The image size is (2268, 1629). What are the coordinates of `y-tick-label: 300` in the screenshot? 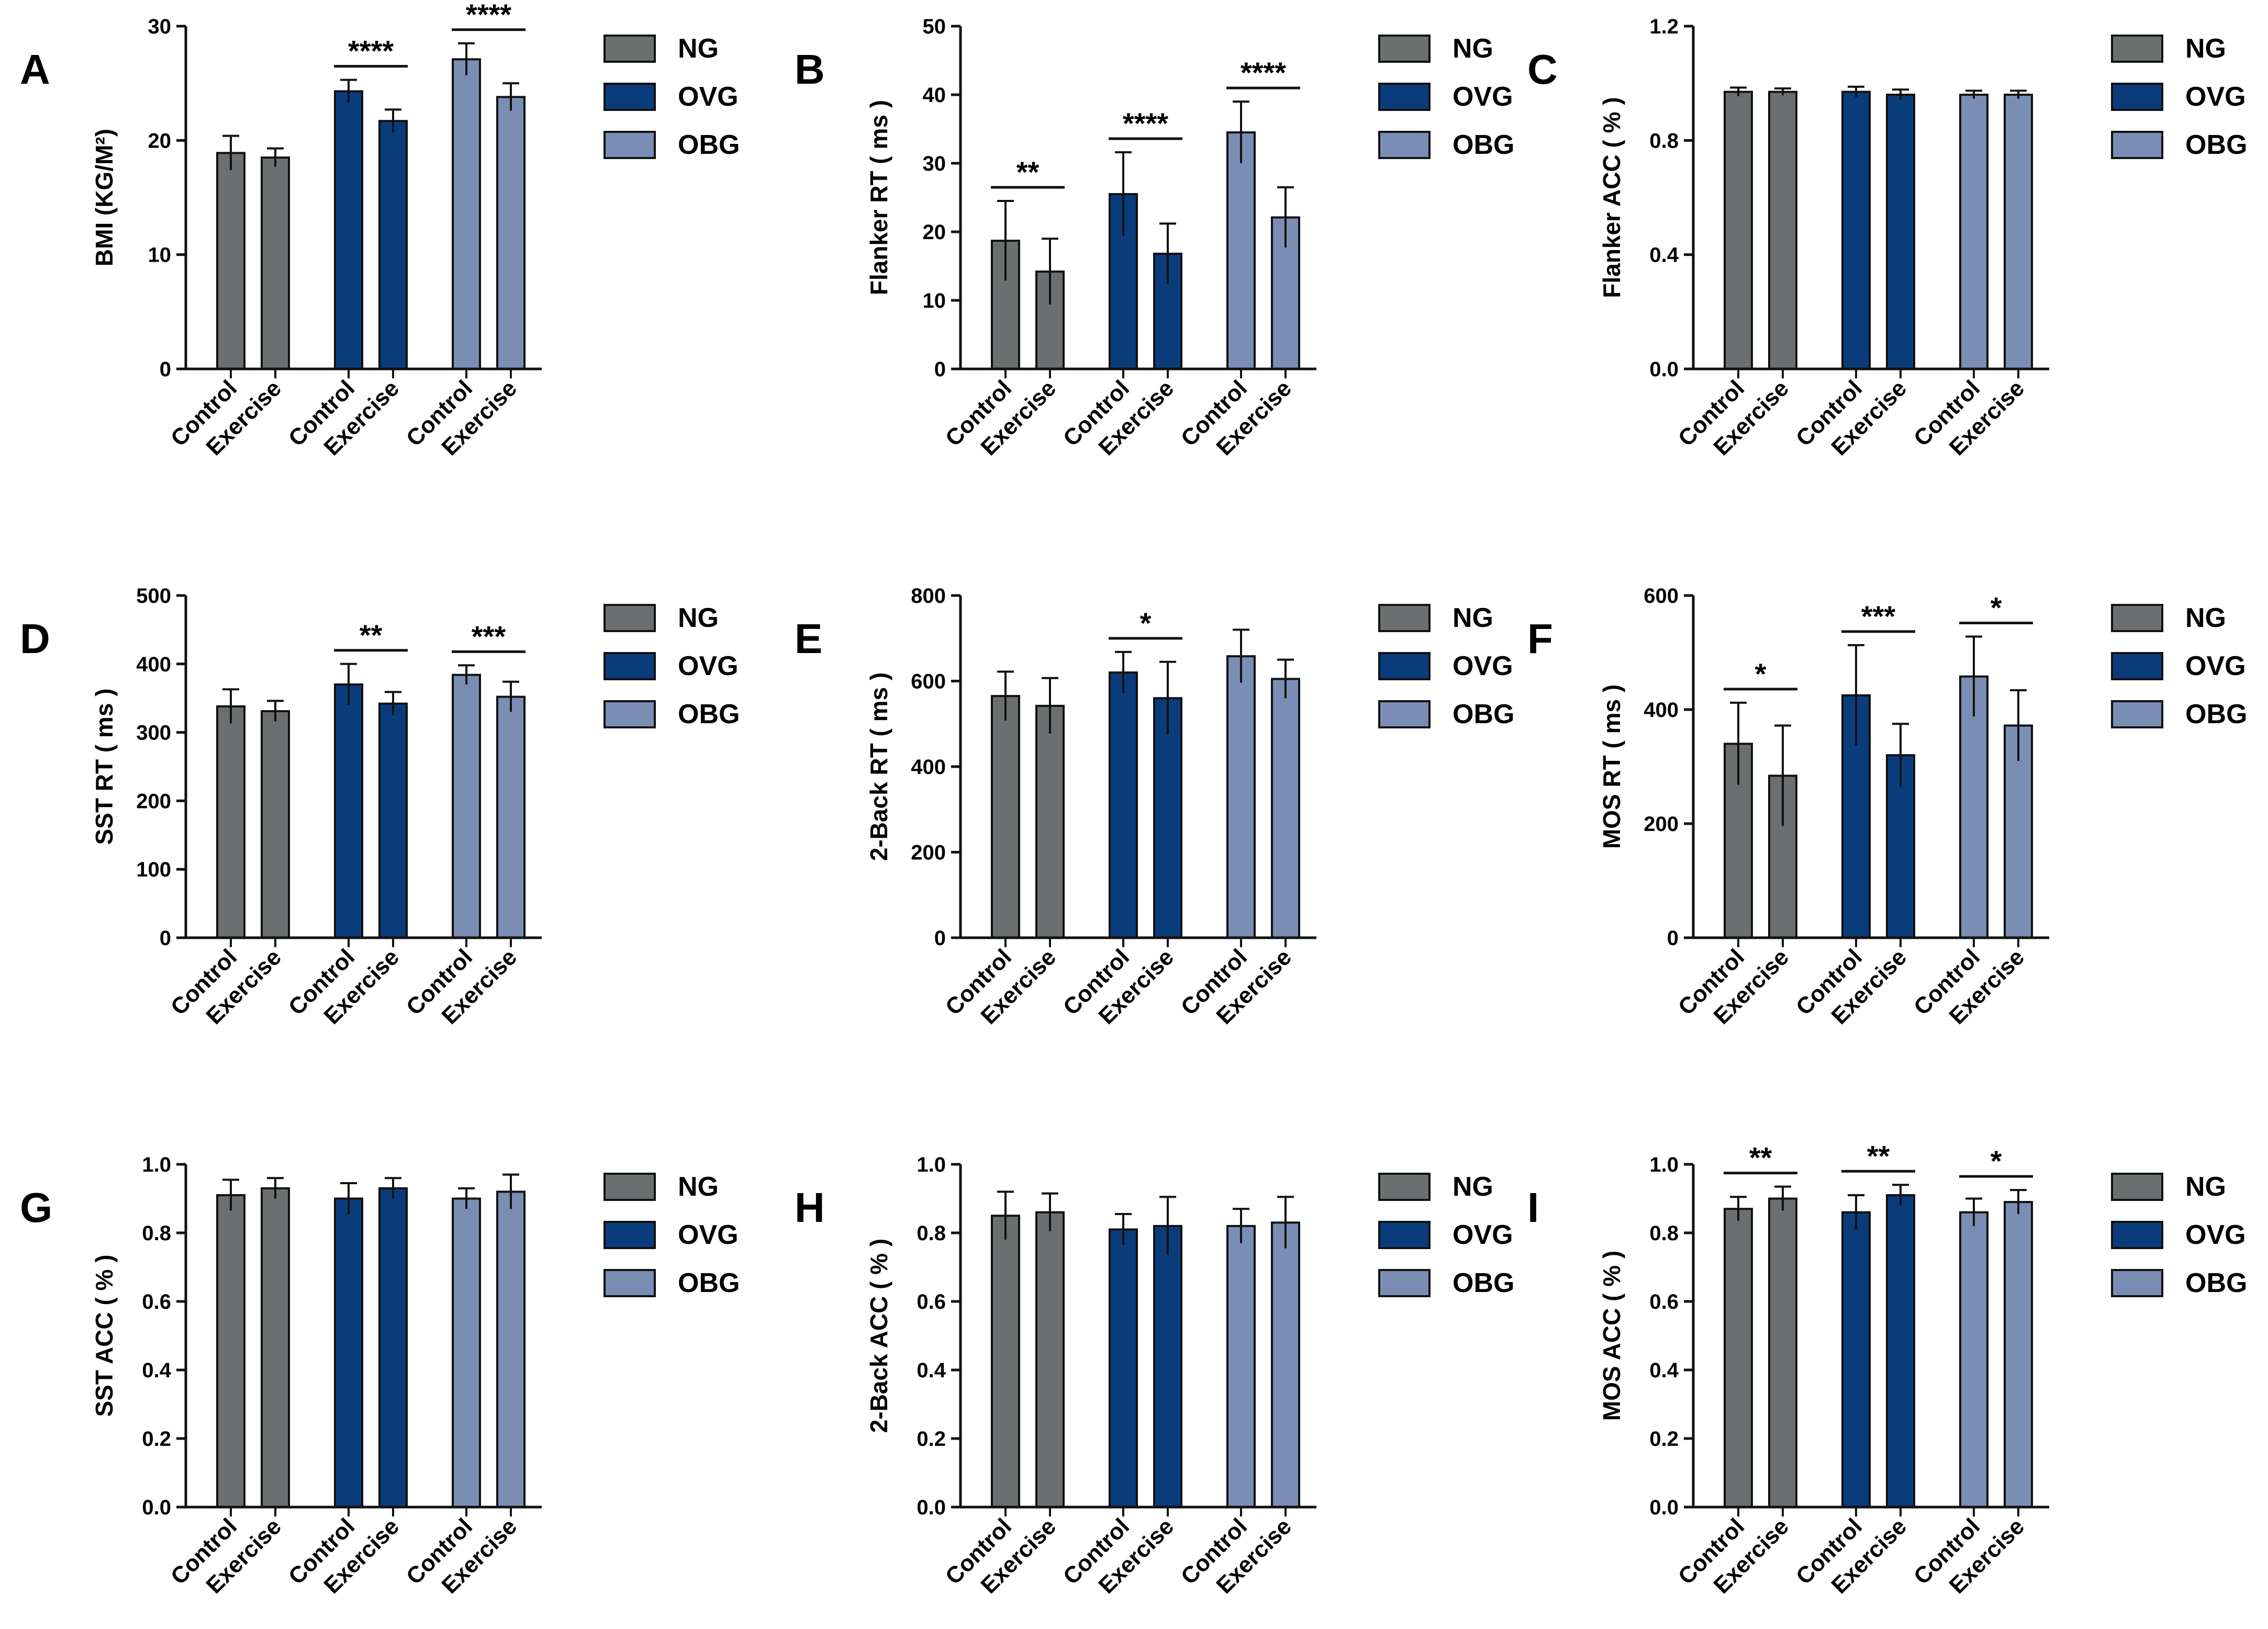 It's located at (153, 733).